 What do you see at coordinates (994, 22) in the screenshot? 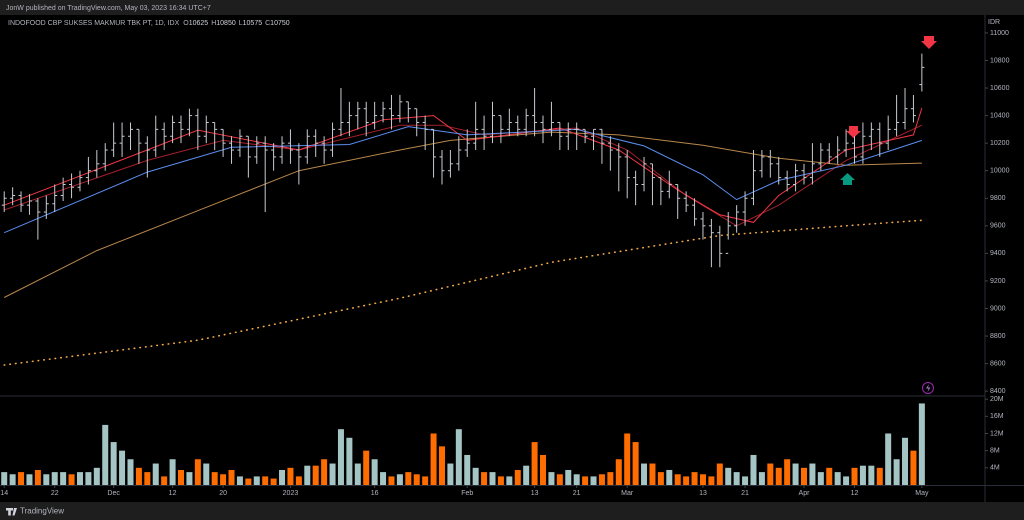
I see `currency: IDR` at bounding box center [994, 22].